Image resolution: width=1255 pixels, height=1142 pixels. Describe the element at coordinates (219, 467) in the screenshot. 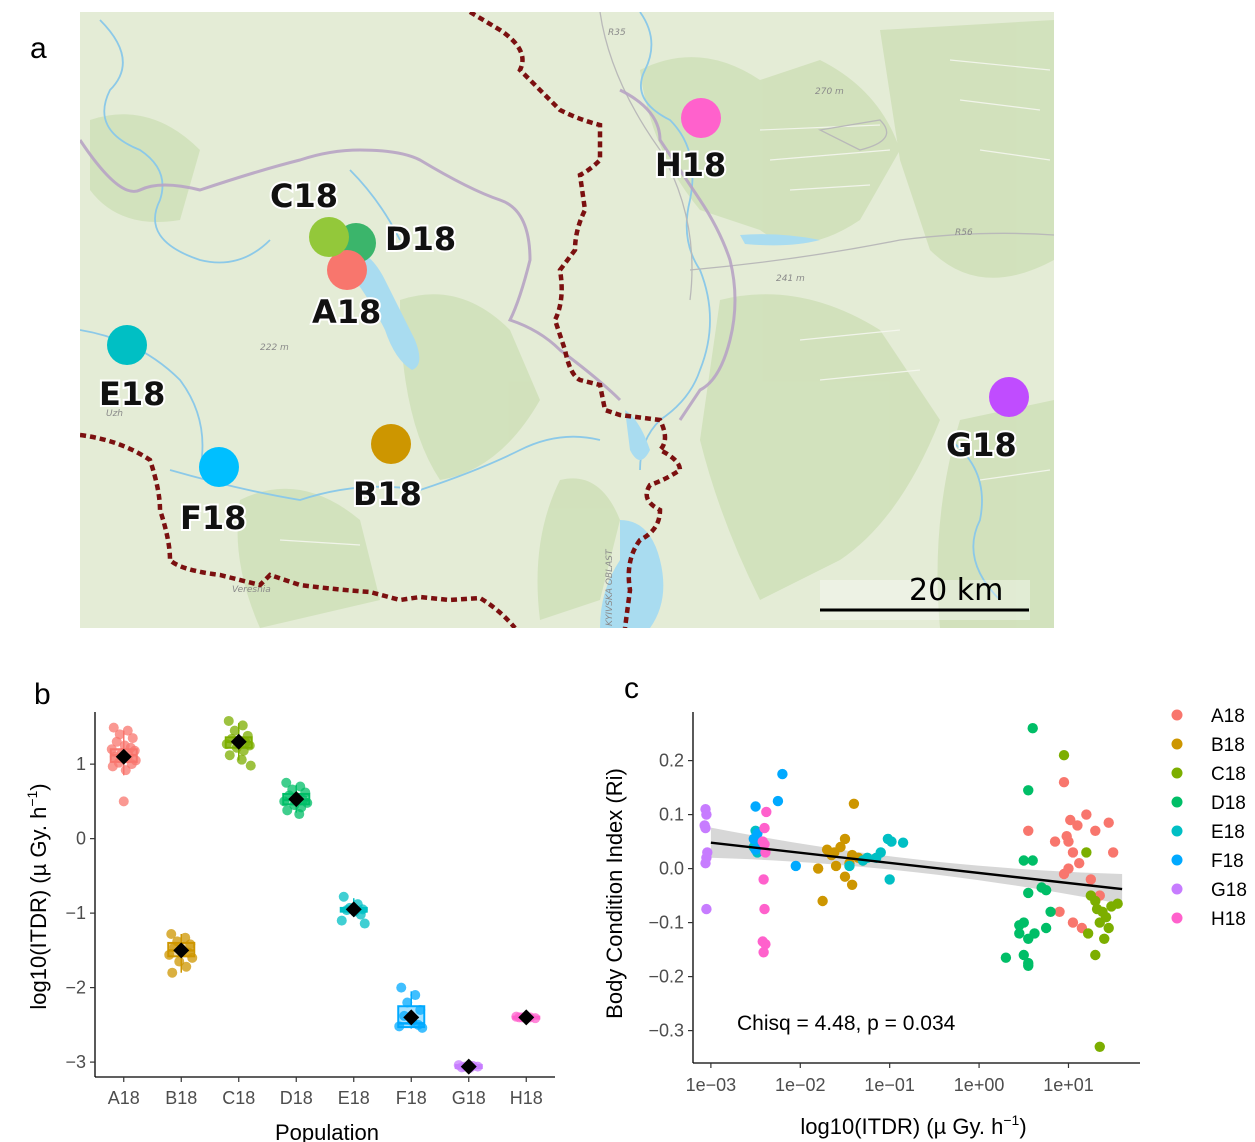

I see `site-f18-marker` at that location.